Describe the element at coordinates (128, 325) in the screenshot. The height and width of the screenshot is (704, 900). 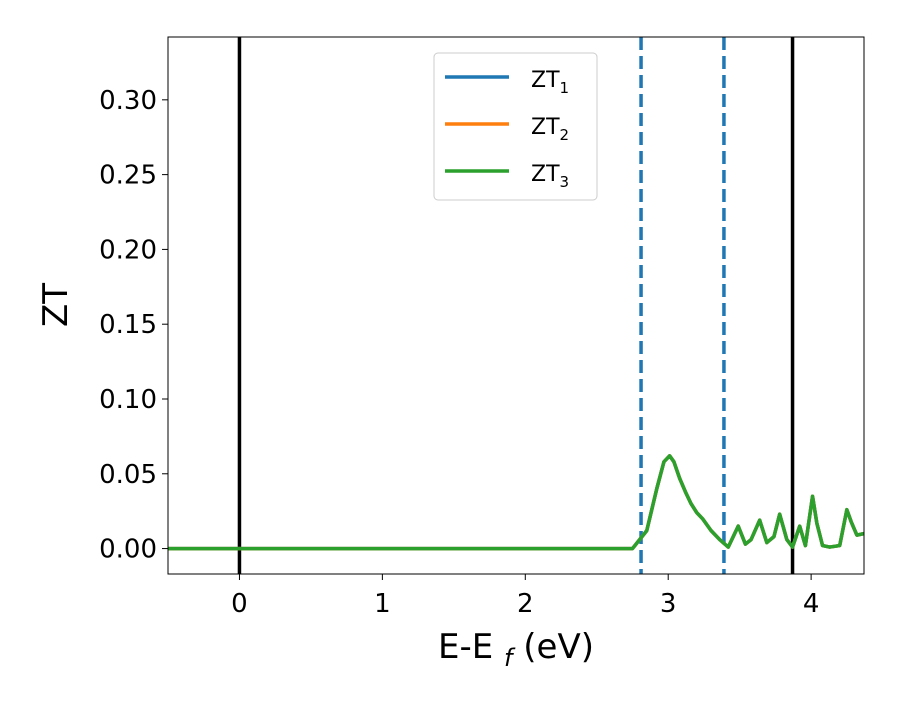
I see `y-tick-label: 0.15` at that location.